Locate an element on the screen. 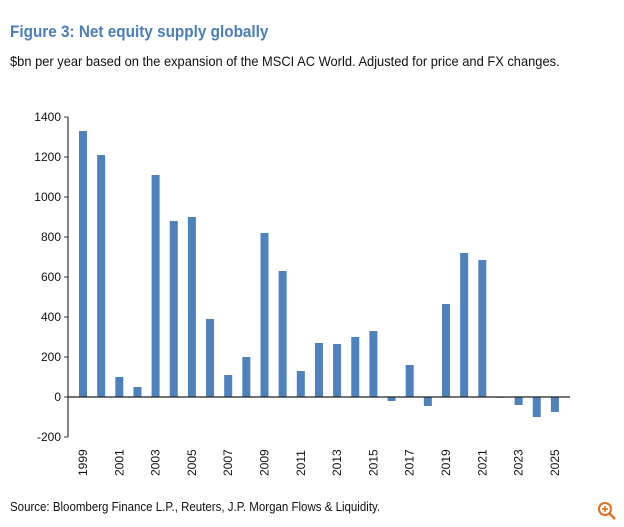 The image size is (624, 527). x-tick-label: 1999 is located at coordinates (83, 462).